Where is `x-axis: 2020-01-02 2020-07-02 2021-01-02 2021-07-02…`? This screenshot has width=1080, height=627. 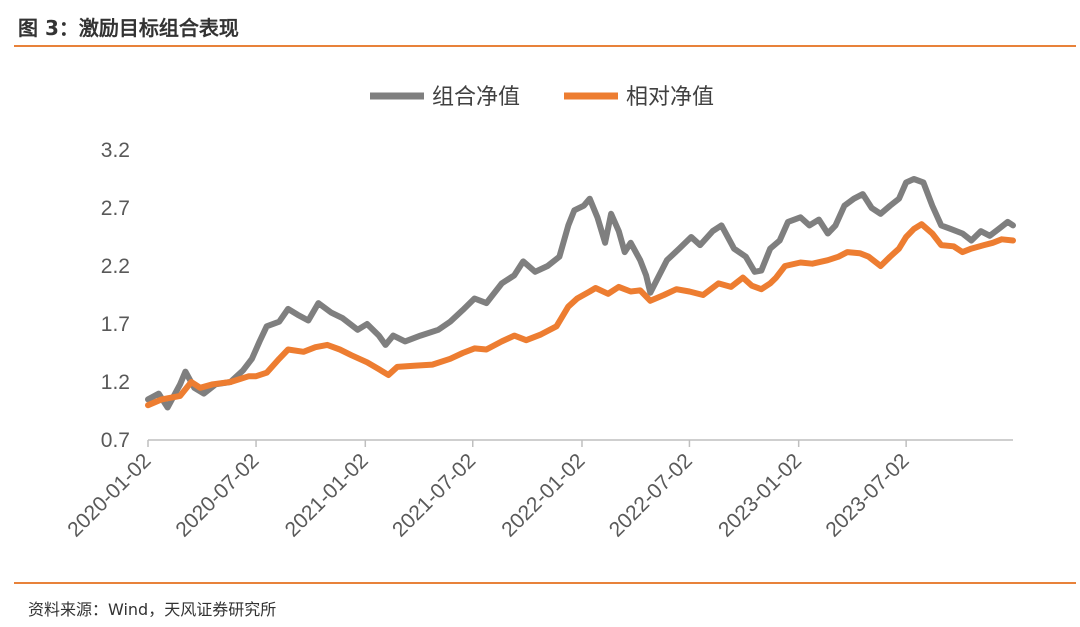 x-axis: 2020-01-02 2020-07-02 2021-01-02 2021-07-02… is located at coordinates (538, 490).